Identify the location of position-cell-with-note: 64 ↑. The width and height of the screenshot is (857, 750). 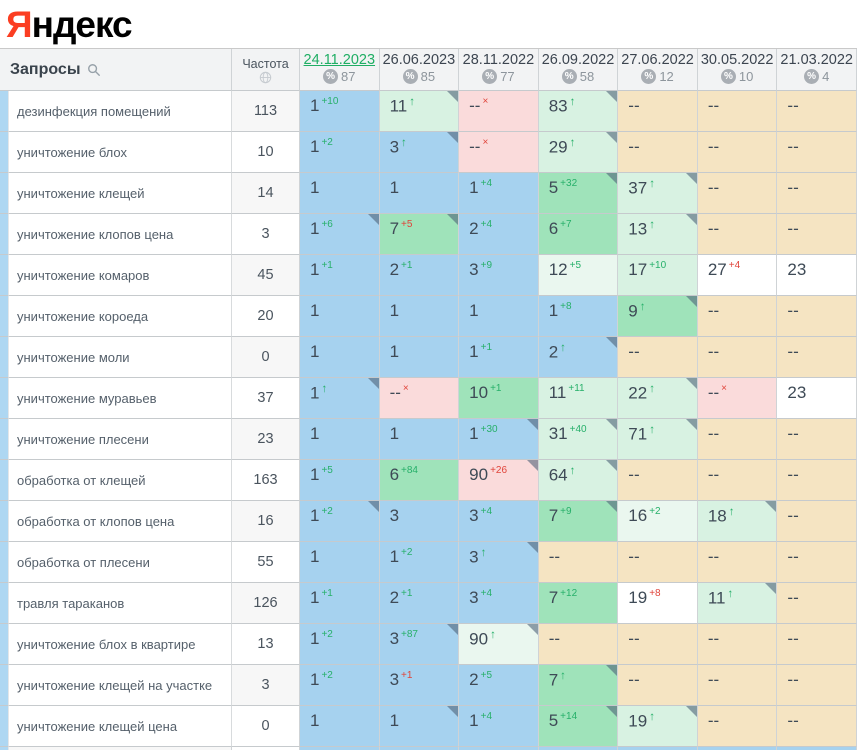
(578, 480).